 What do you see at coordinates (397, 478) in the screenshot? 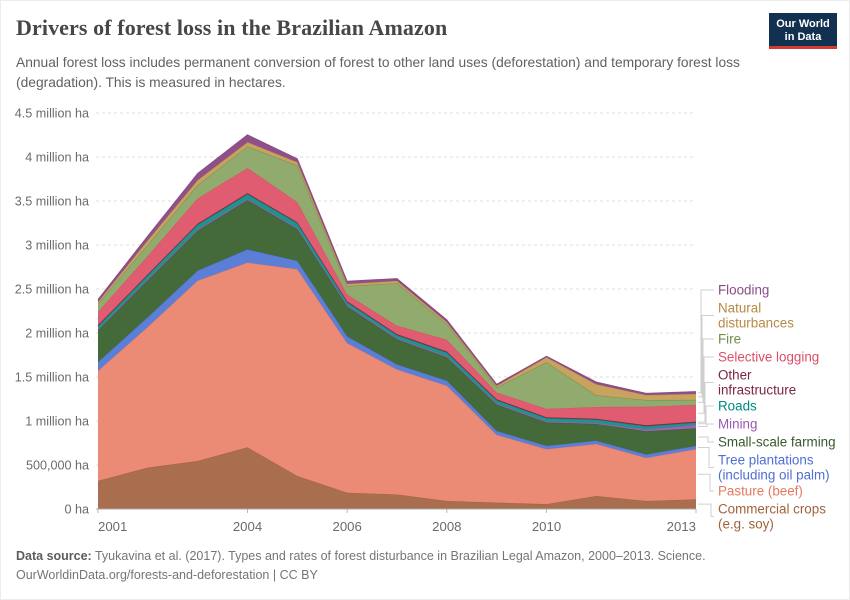
I see `area-commercial-crops` at bounding box center [397, 478].